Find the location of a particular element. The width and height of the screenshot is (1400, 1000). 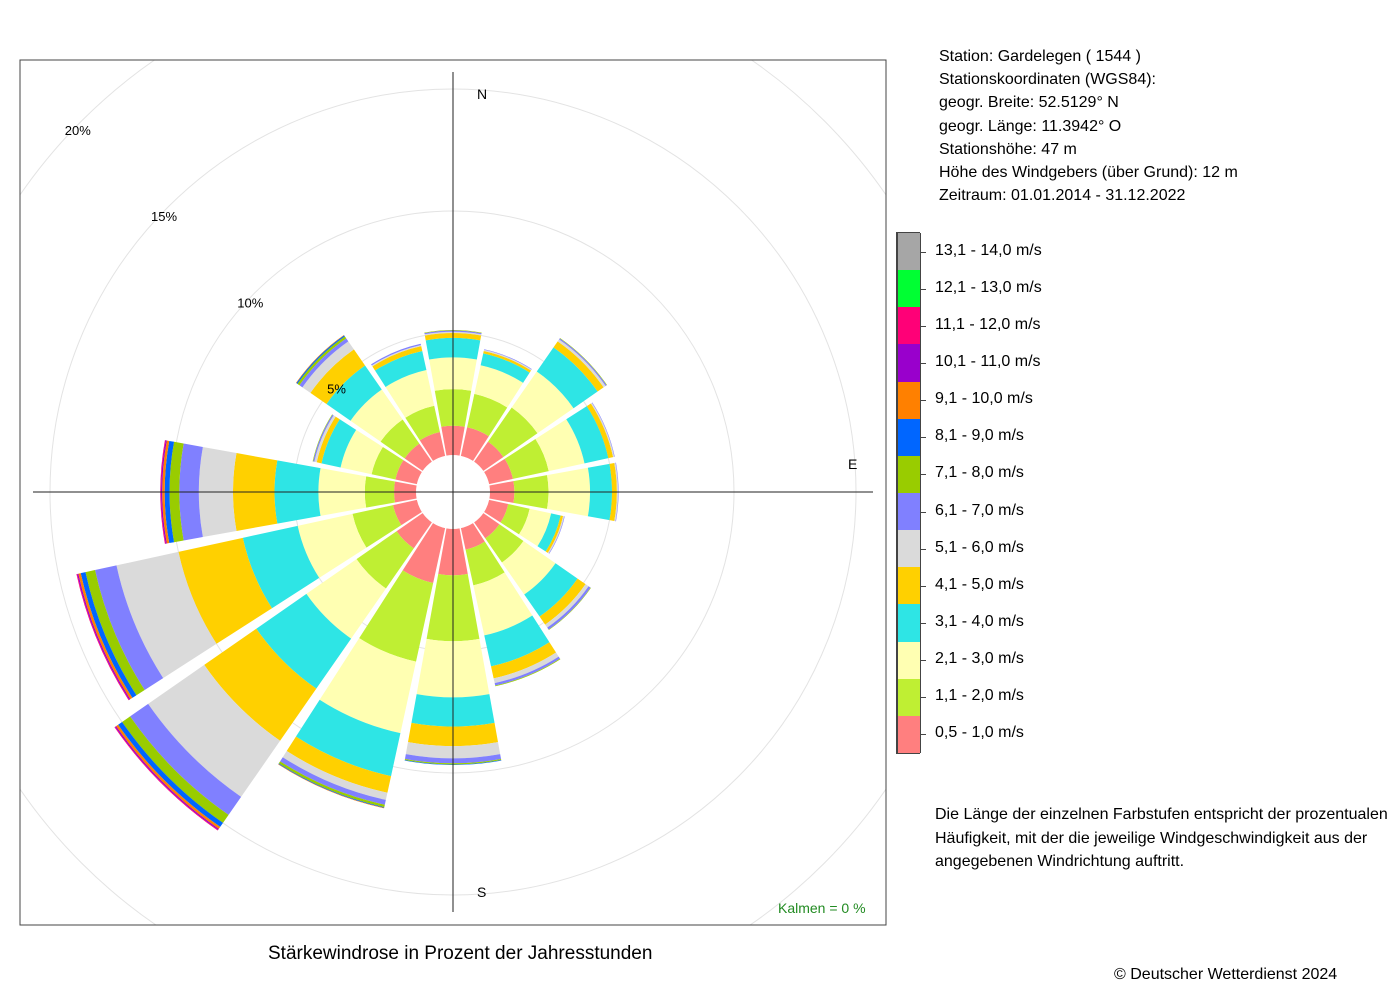

sector-SW is located at coordinates (273, 672).